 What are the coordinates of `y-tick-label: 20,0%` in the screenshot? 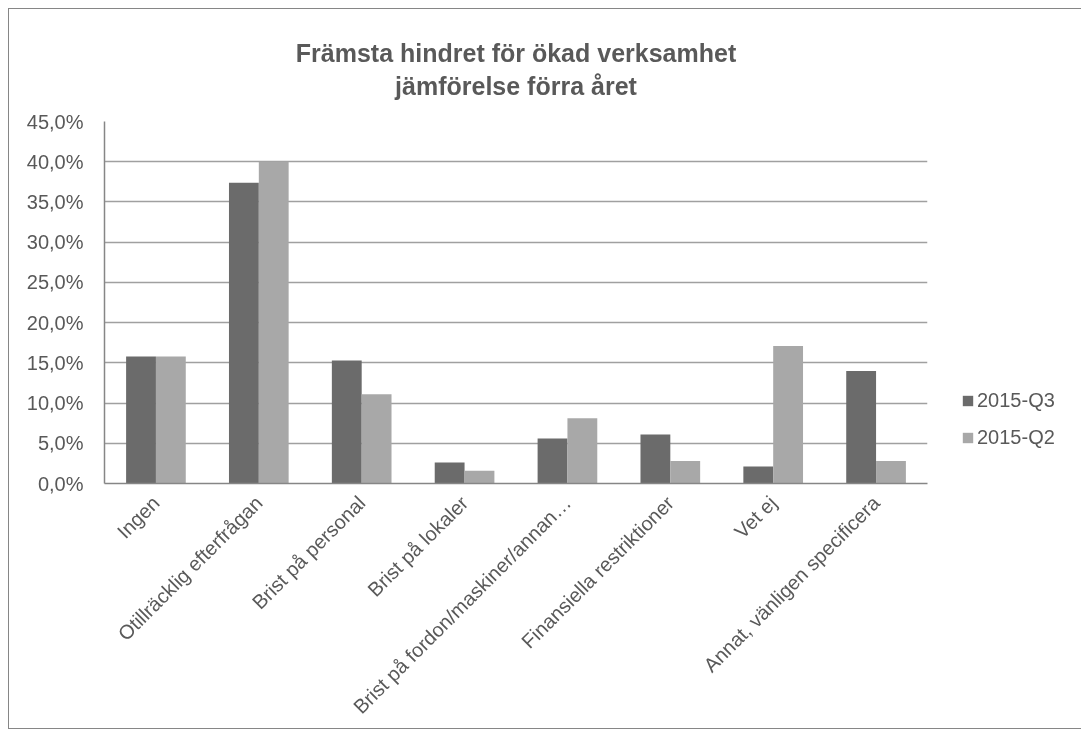 It's located at (55, 322).